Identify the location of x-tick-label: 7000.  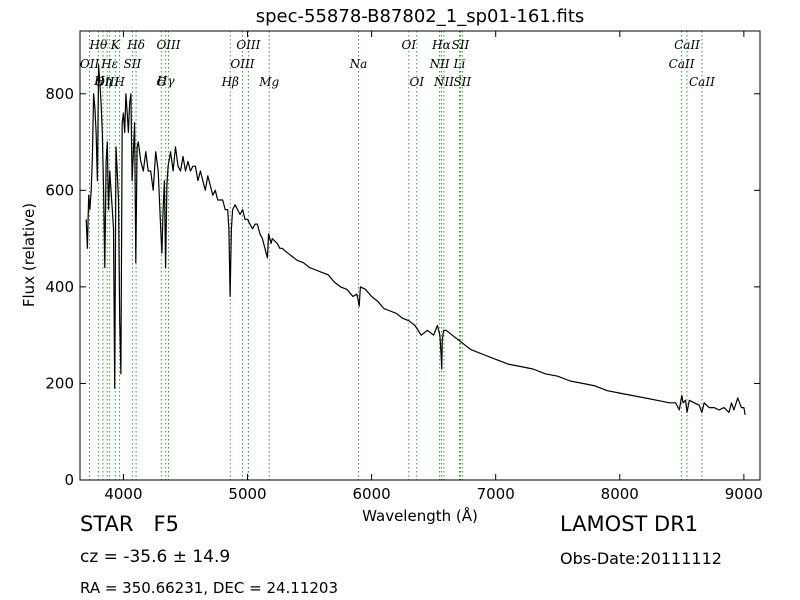
(496, 494).